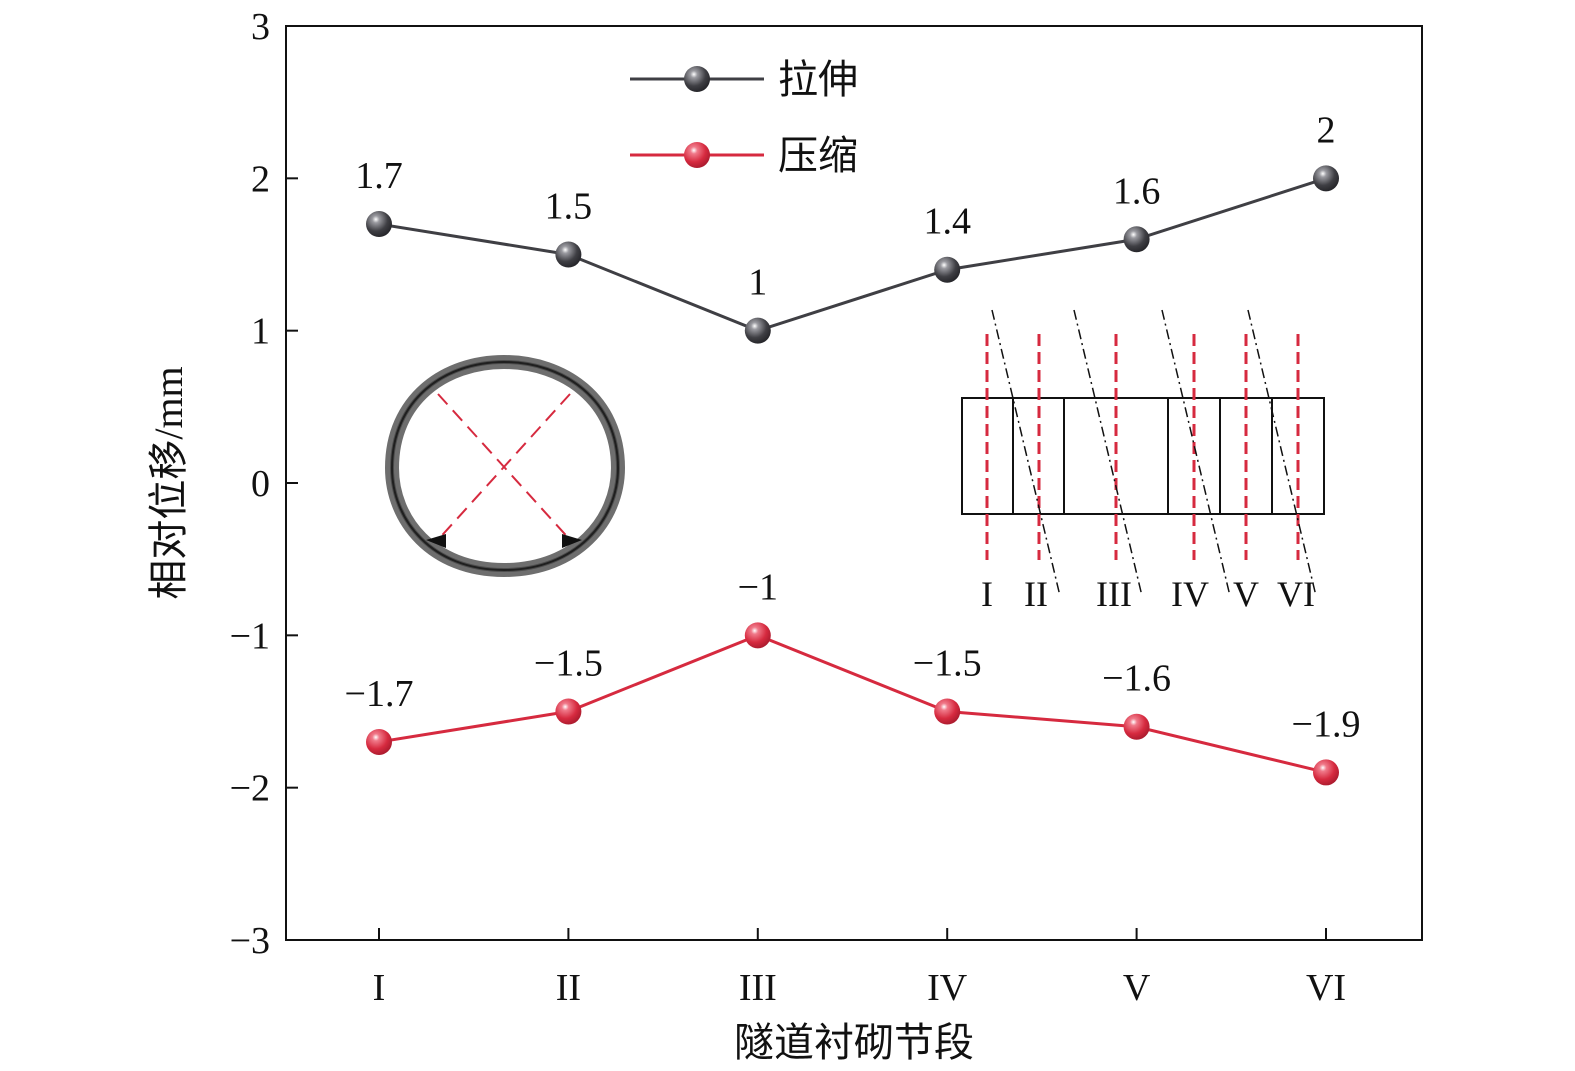 The image size is (1575, 1071). What do you see at coordinates (1326, 724) in the screenshot?
I see `data-label: −1.9` at bounding box center [1326, 724].